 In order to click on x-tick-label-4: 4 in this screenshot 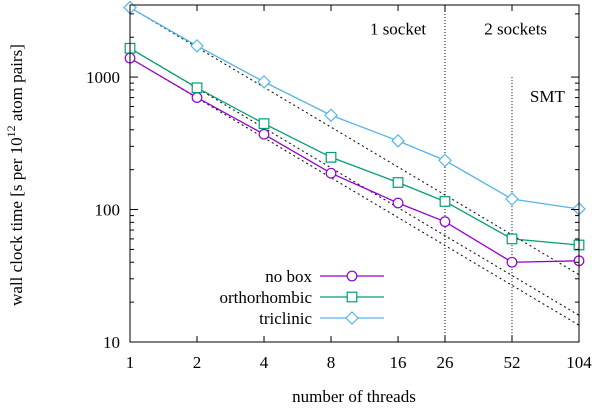, I will do `click(264, 362)`.